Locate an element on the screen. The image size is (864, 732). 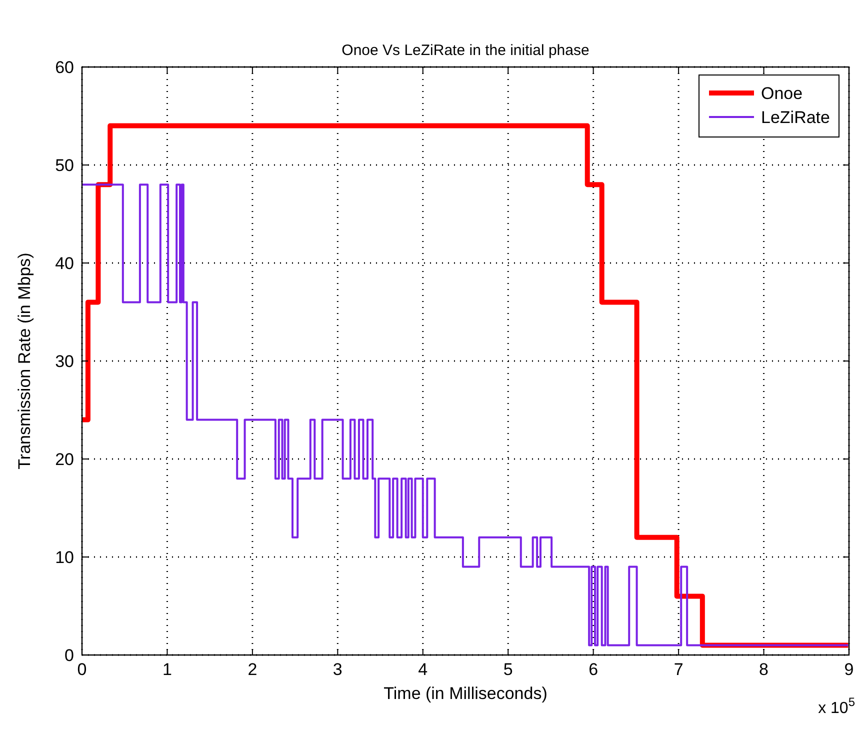
x-tick-label: 7 is located at coordinates (679, 669).